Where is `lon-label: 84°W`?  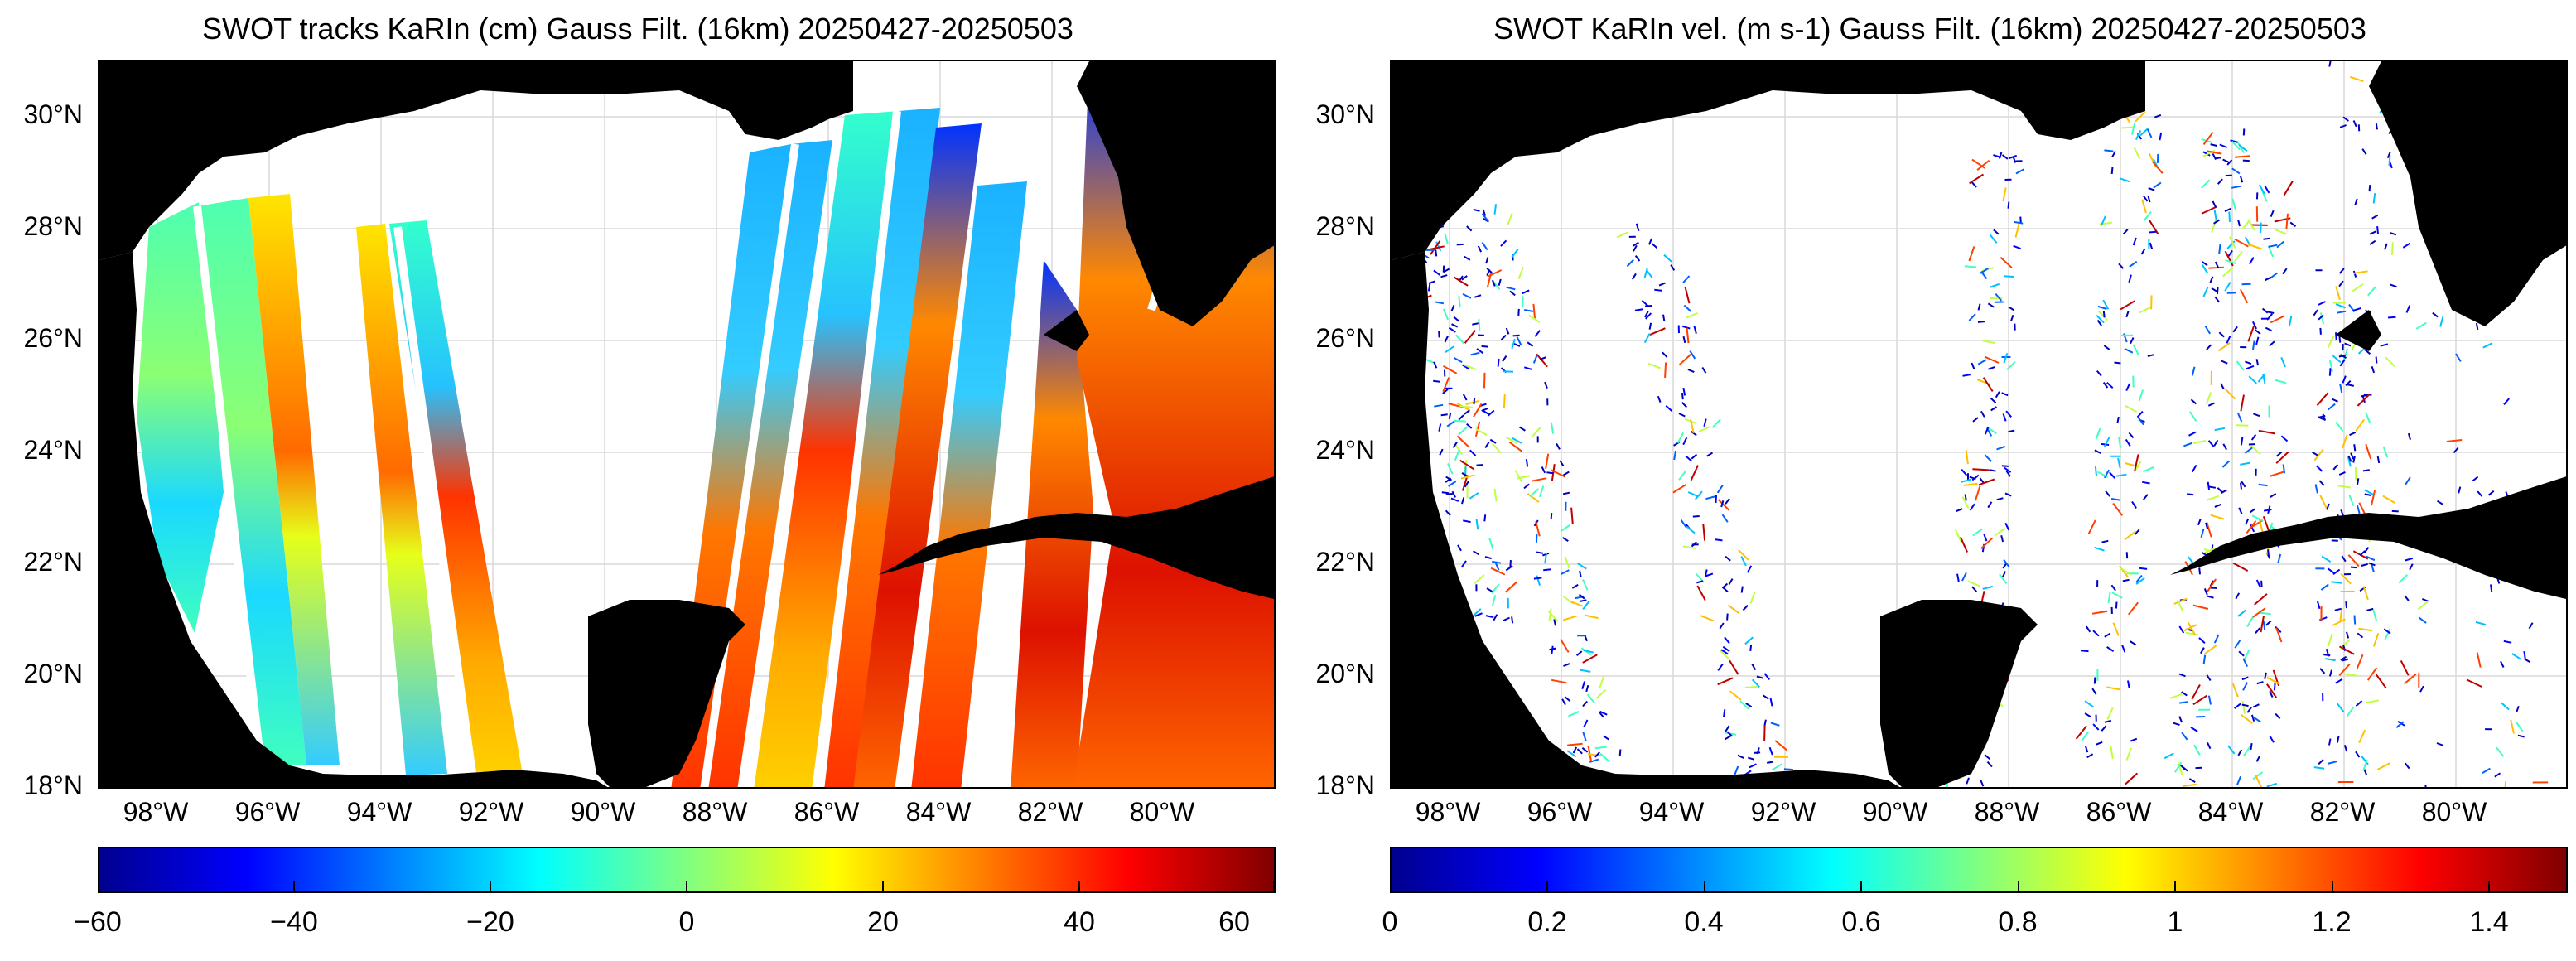
lon-label: 84°W is located at coordinates (2230, 812).